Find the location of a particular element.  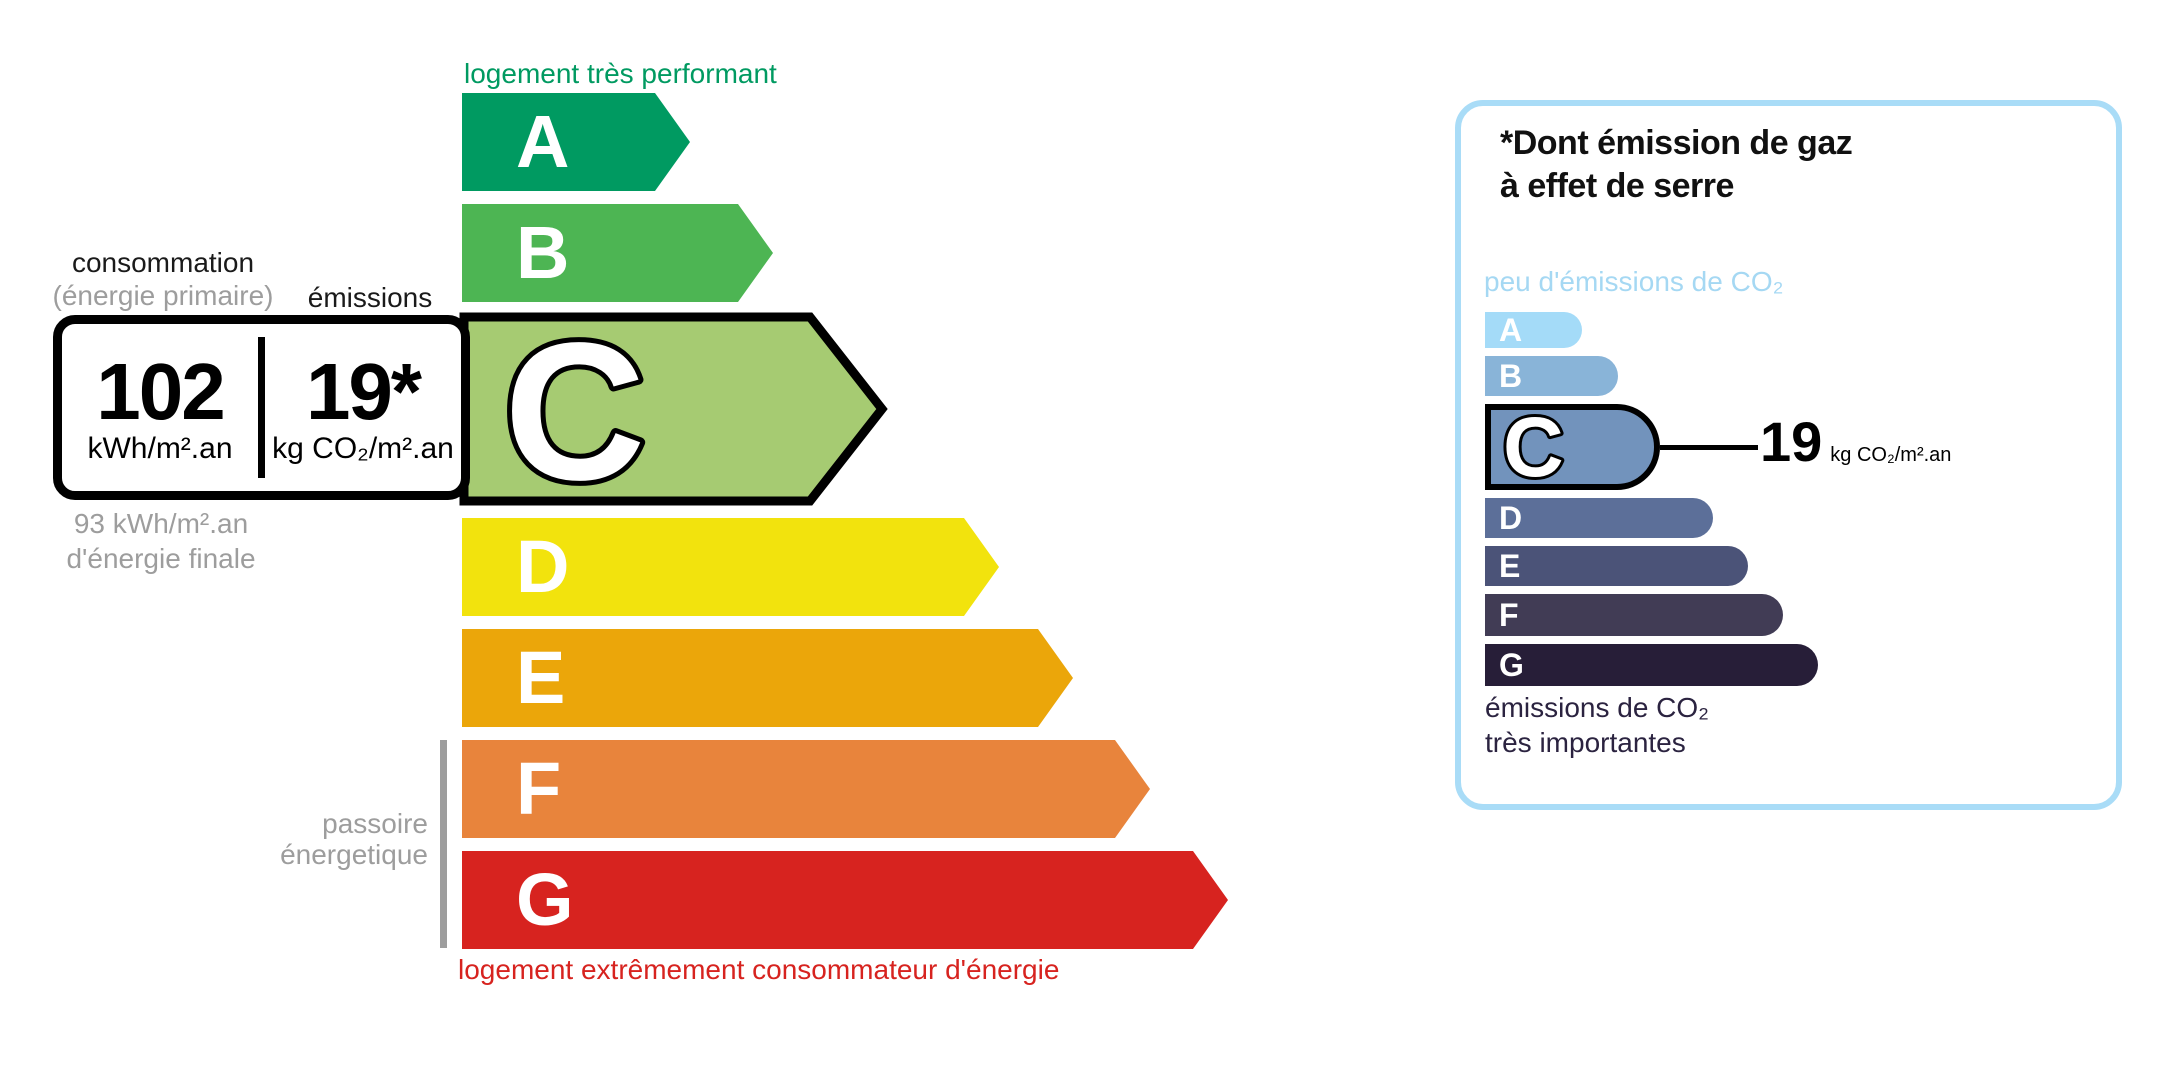

co2-panel-title-line1: *Dont émission de gaz is located at coordinates (1676, 143).